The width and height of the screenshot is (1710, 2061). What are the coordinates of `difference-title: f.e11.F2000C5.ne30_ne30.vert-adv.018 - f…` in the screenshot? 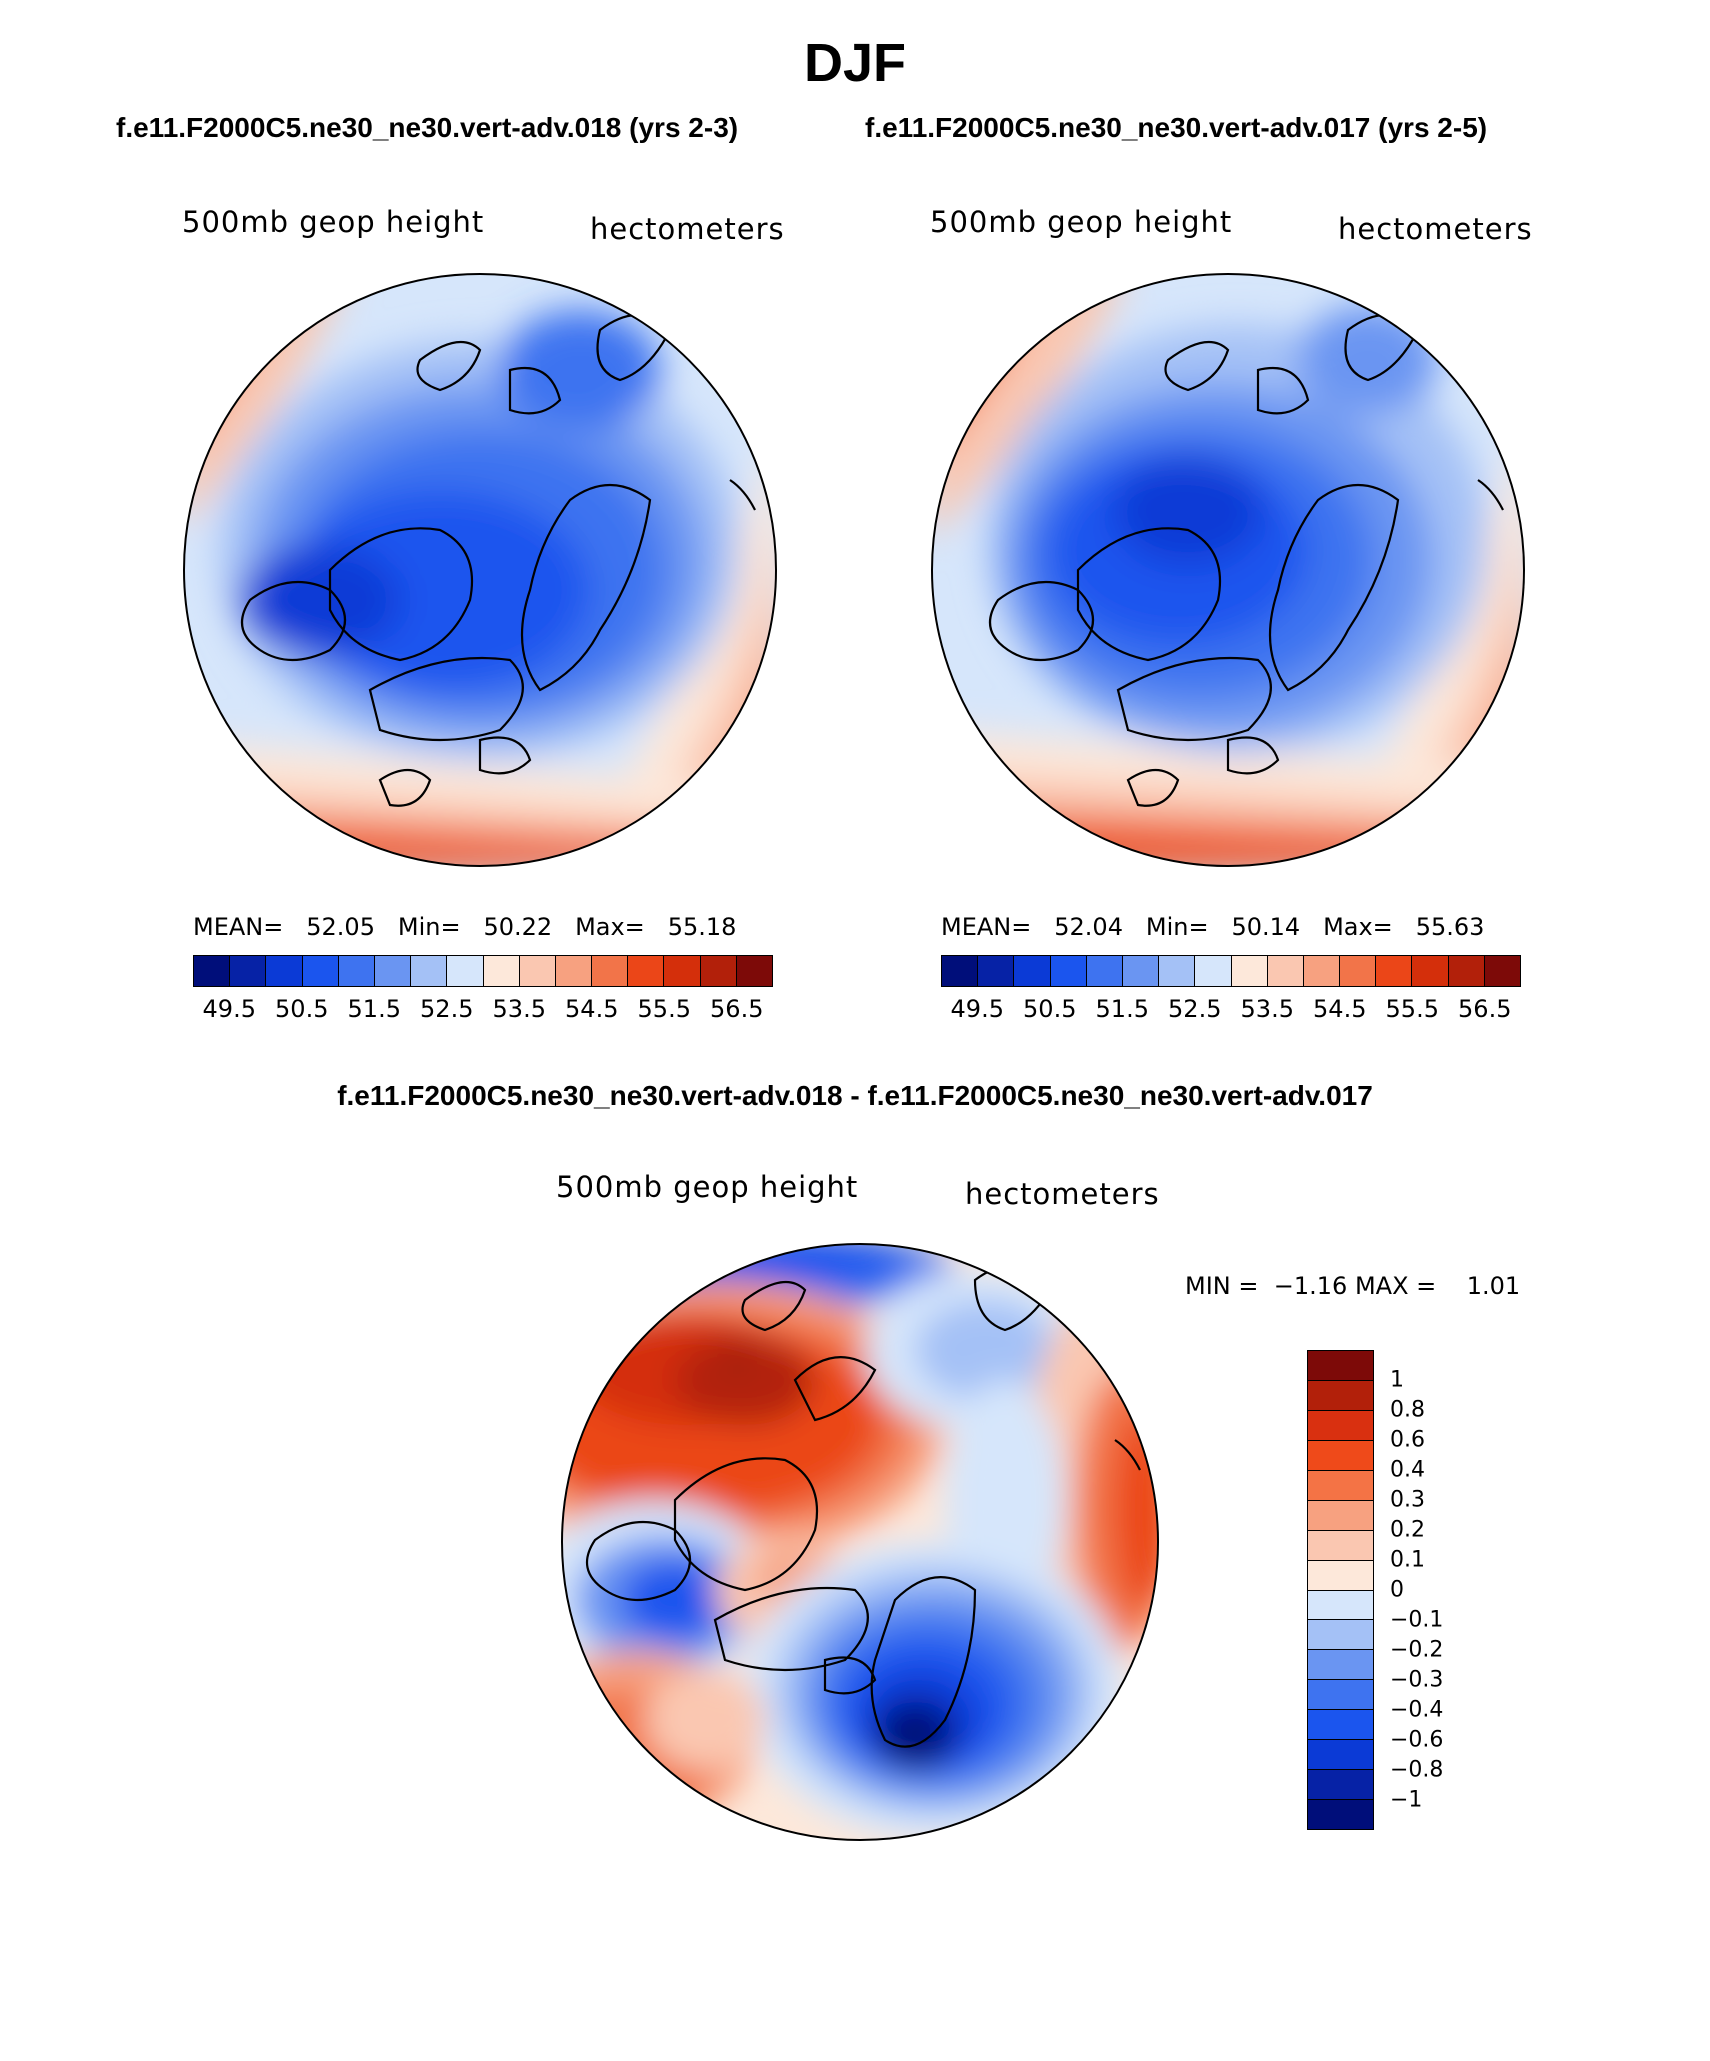 It's located at (855, 1095).